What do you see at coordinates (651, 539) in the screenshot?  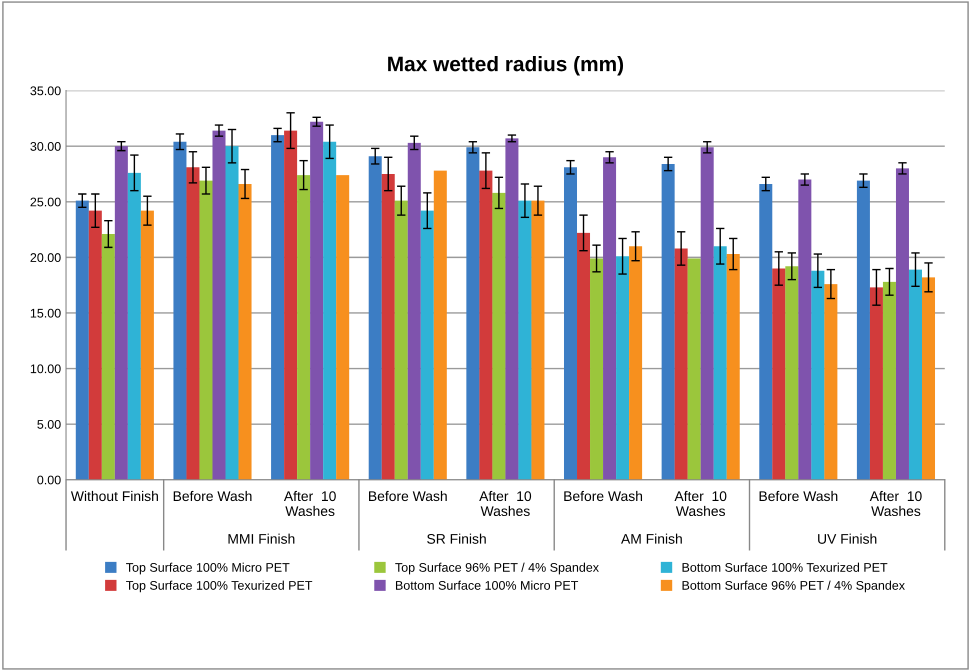 I see `text: AM Finish` at bounding box center [651, 539].